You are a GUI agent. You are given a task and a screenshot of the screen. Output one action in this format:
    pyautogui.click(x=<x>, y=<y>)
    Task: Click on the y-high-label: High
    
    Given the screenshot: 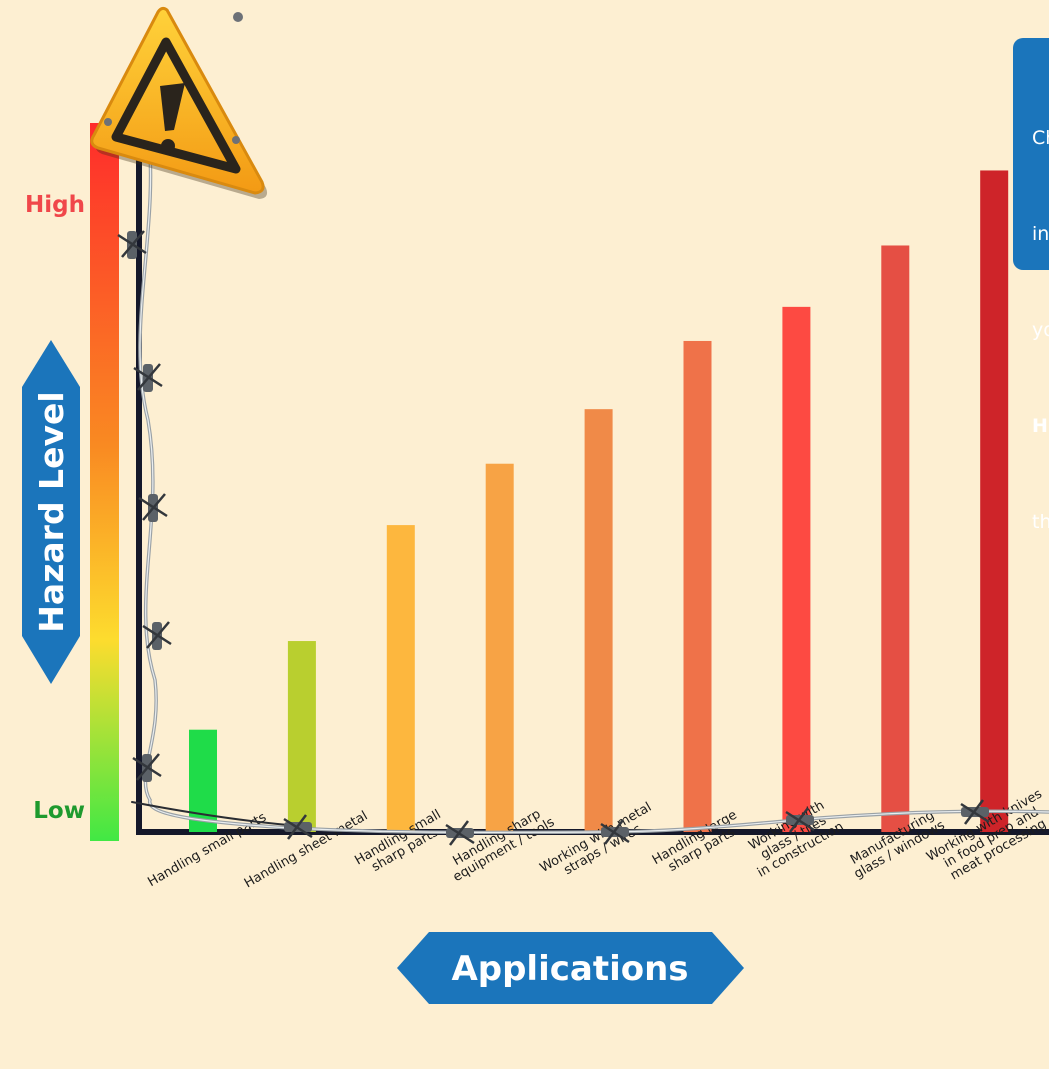 What is the action you would take?
    pyautogui.click(x=55, y=205)
    